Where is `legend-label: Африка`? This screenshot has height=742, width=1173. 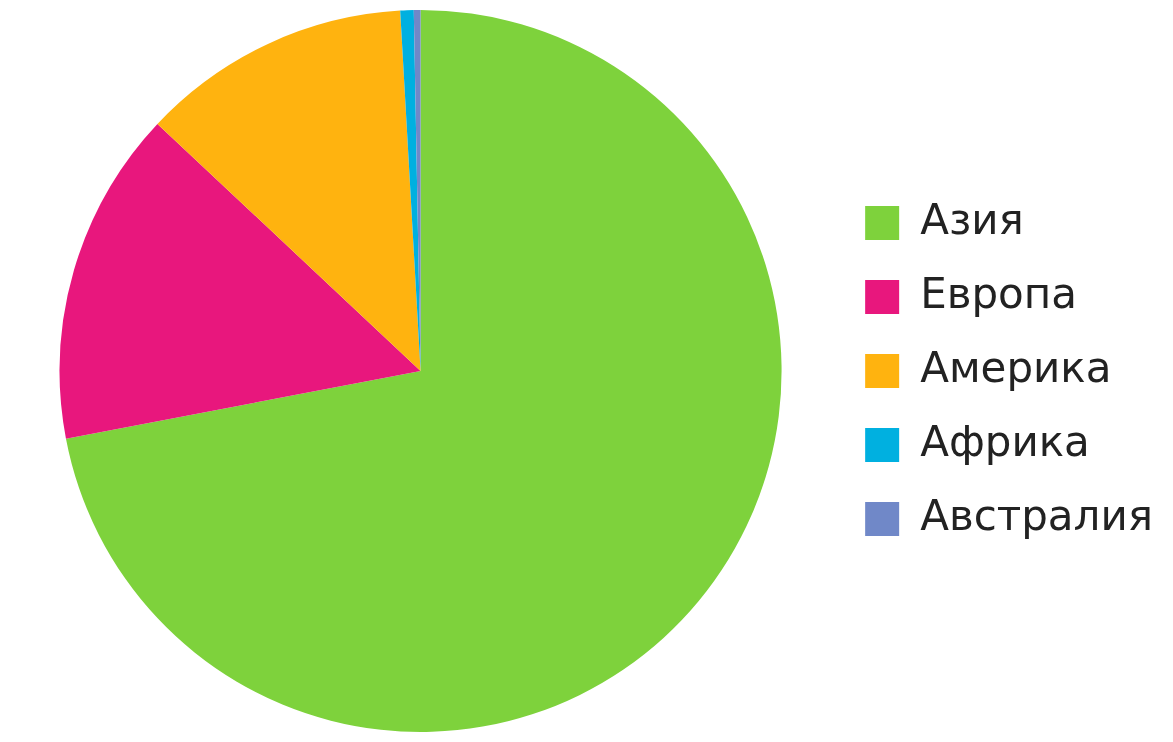 legend-label: Африка is located at coordinates (1005, 441).